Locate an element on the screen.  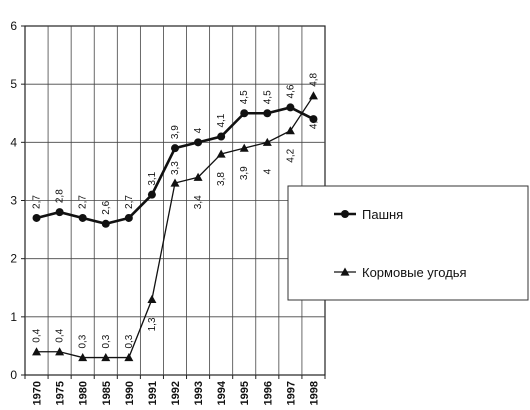
legend: Пашня Кормовые угодья is located at coordinates (408, 243).